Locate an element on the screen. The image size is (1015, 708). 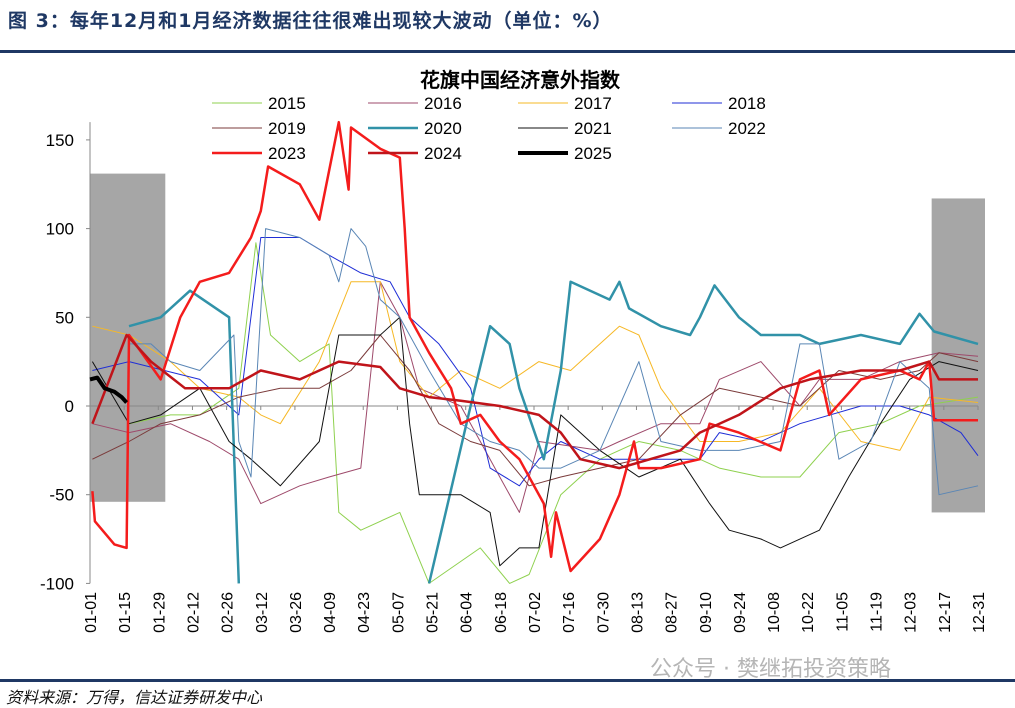
legend-label-2021: 2021 is located at coordinates (593, 128).